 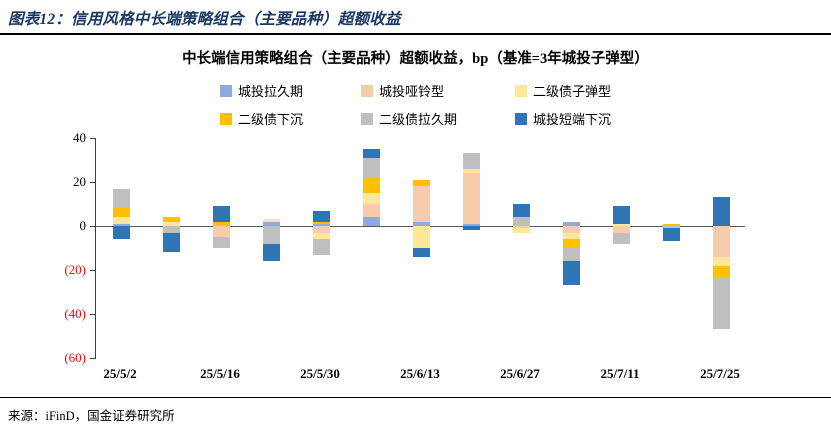 I want to click on x-axis-label: 25/5/16, so click(x=220, y=373).